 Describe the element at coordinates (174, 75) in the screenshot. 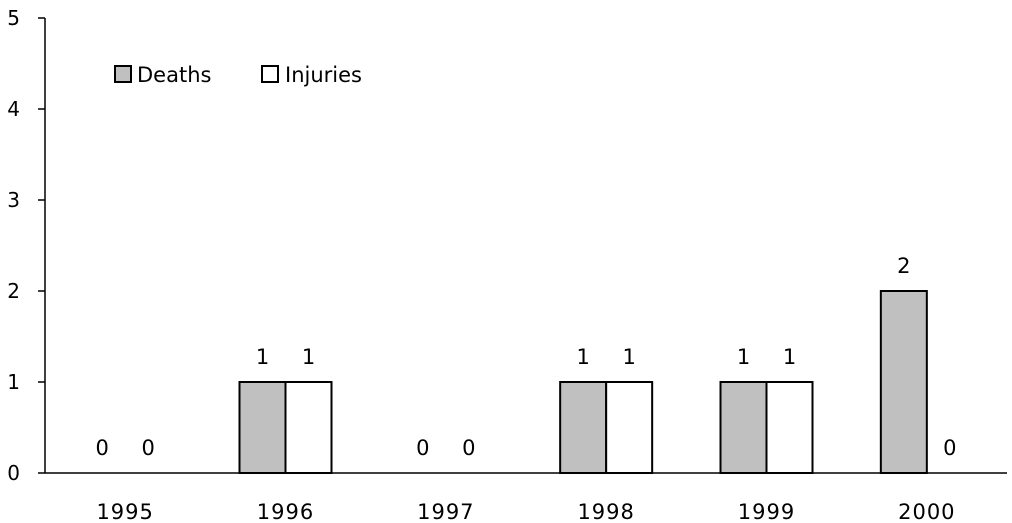

I see `legend-label-deaths: Deaths` at that location.